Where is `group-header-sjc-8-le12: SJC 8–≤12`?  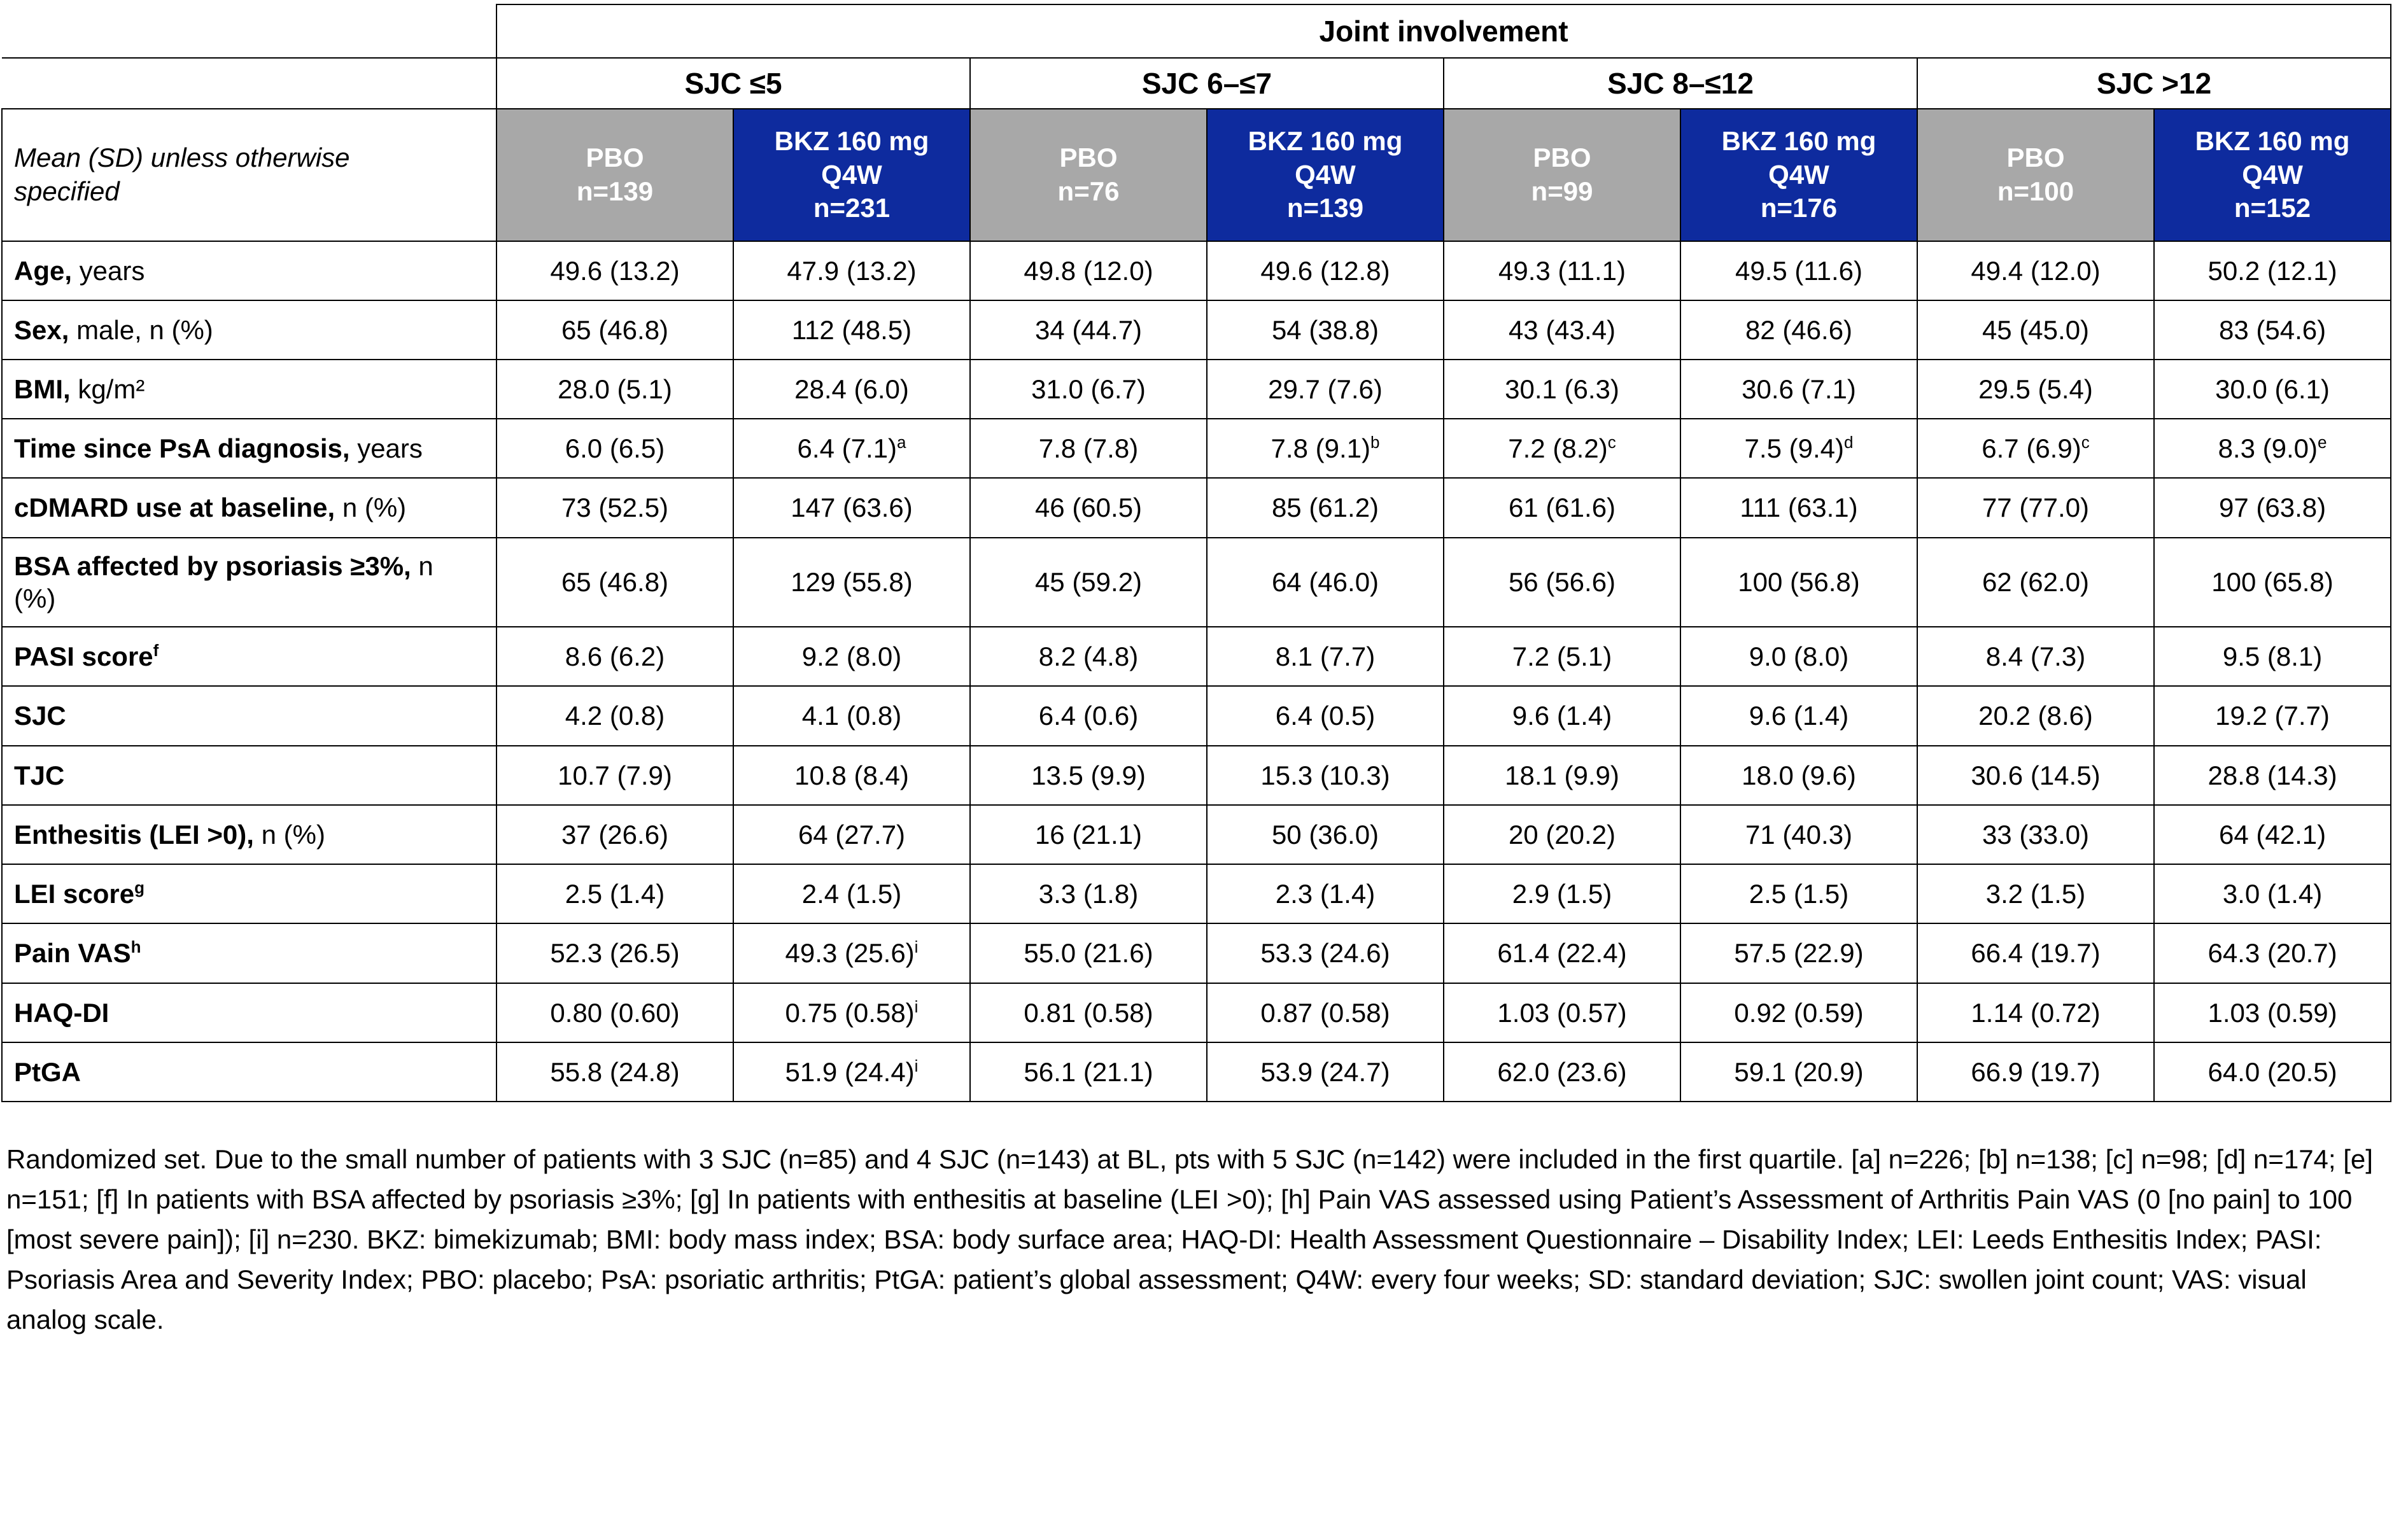
group-header-sjc-8-le12: SJC 8–≤12 is located at coordinates (1681, 83).